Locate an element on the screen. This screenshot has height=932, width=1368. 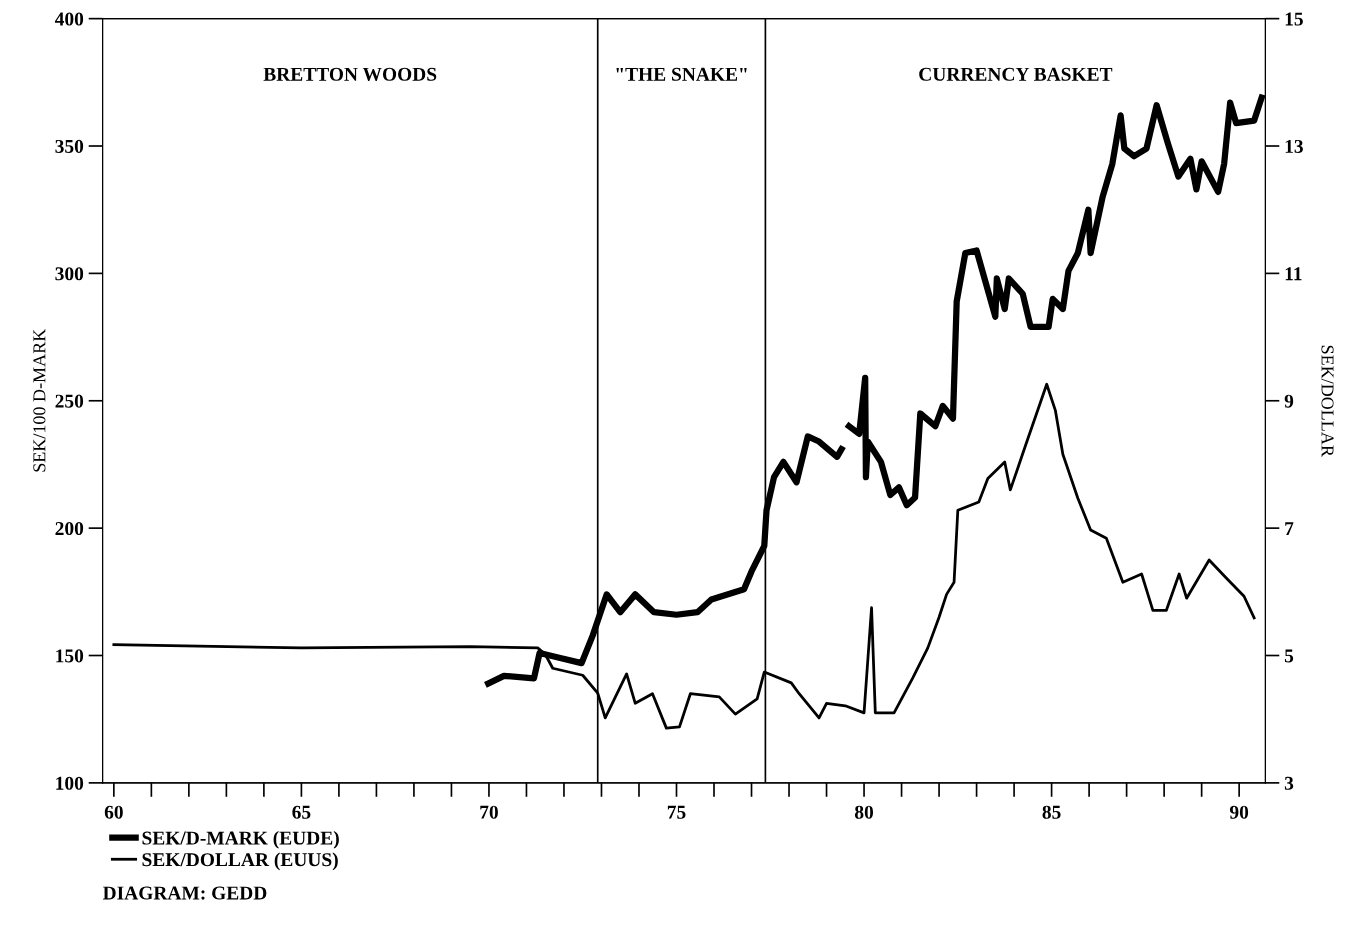
y-axis-title: SEK/100 D-MARK is located at coordinates (39, 400).